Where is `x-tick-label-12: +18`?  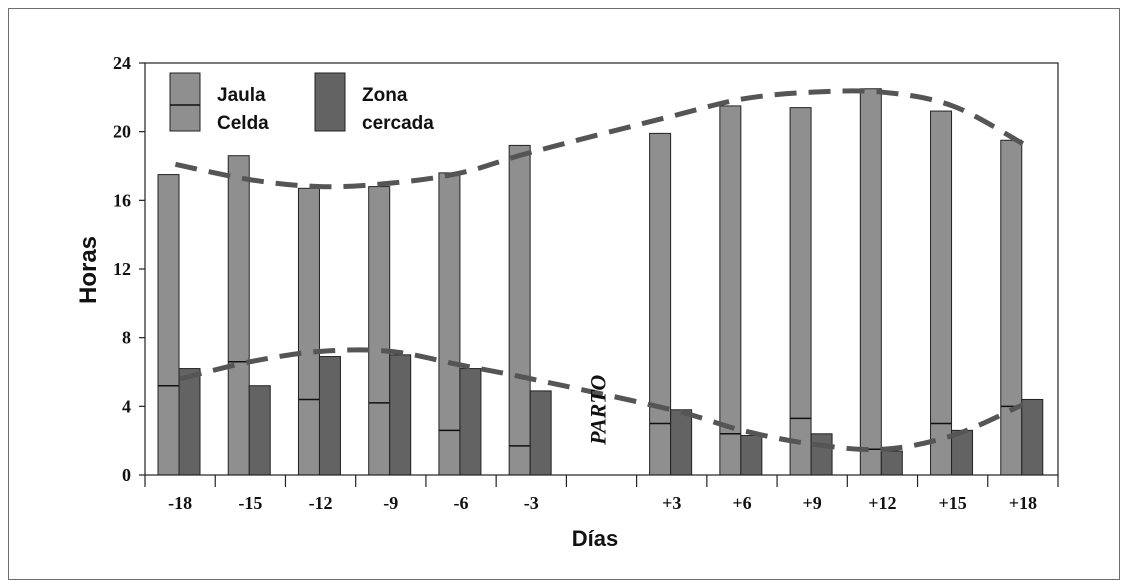
x-tick-label-12: +18 is located at coordinates (1023, 503).